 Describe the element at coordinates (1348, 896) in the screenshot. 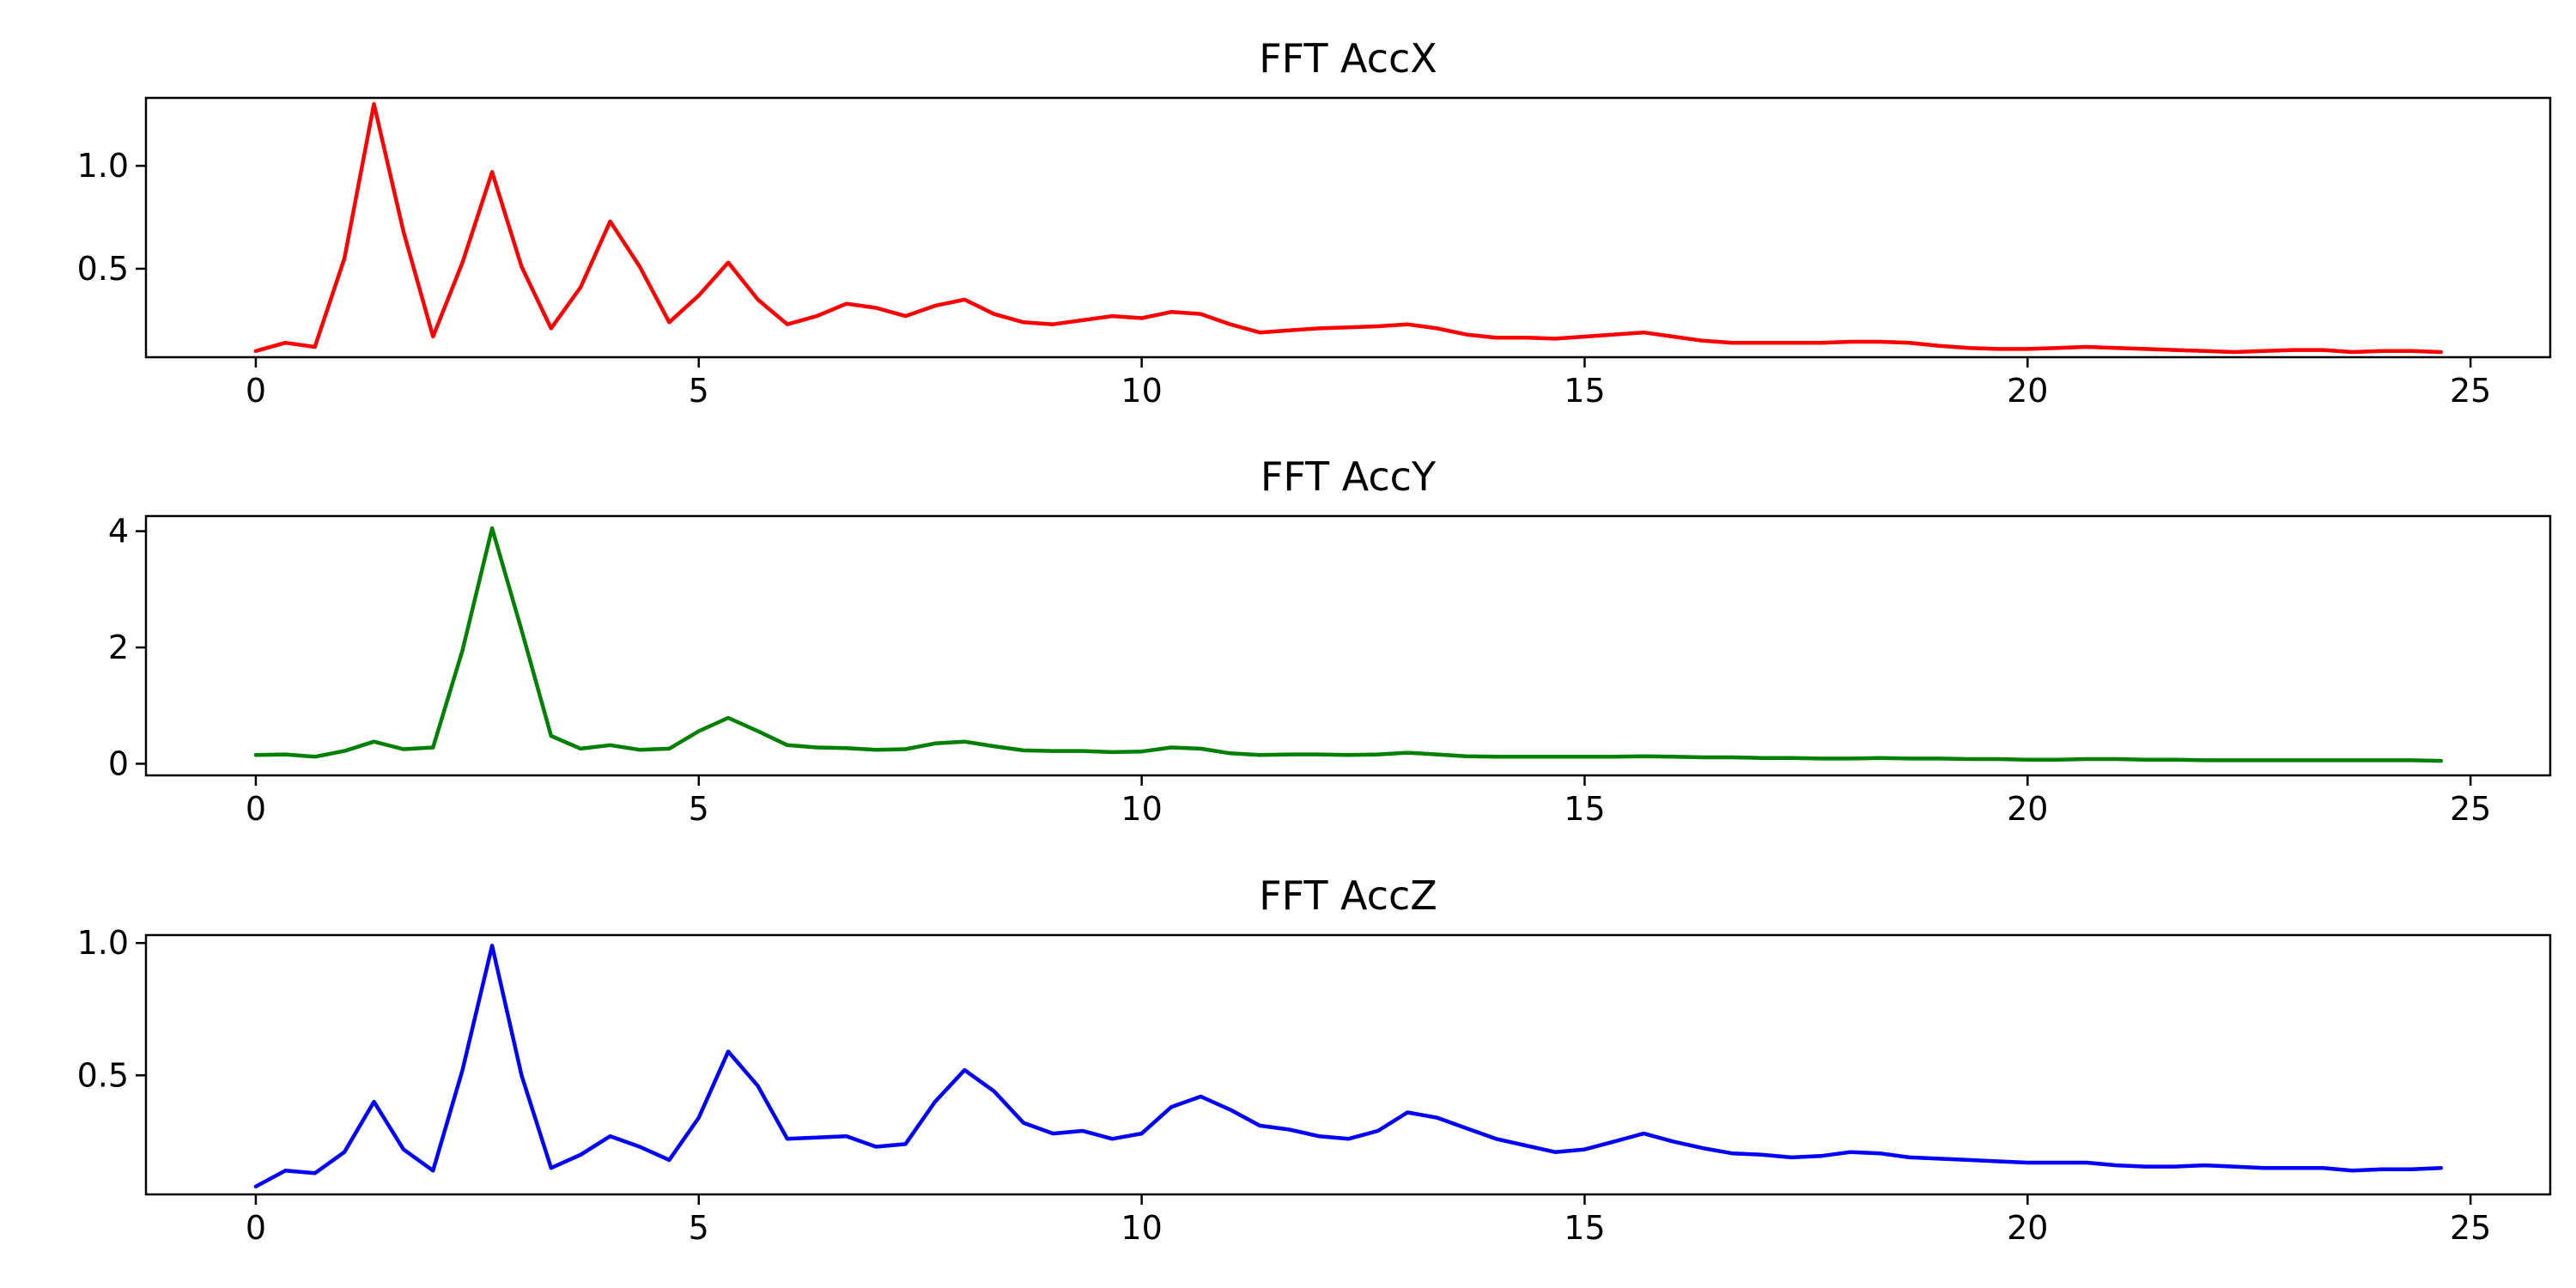

I see `chart-title: FFT AccZ` at that location.